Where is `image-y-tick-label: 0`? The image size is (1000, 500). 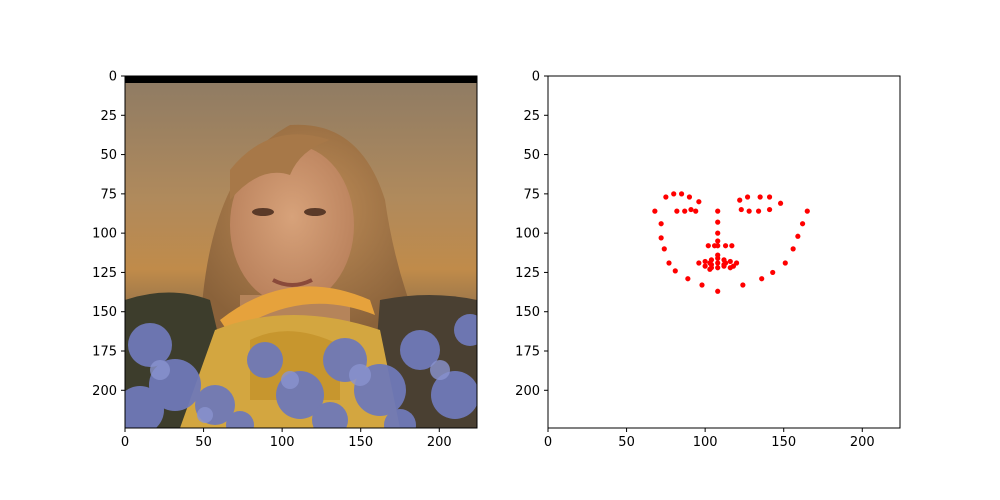 image-y-tick-label: 0 is located at coordinates (113, 77).